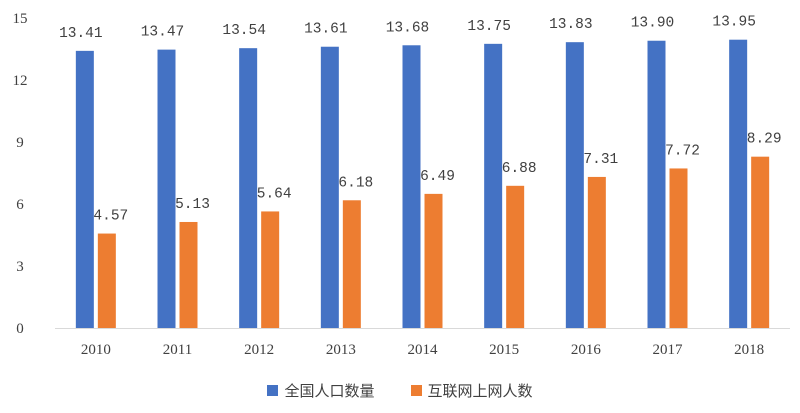  What do you see at coordinates (341, 350) in the screenshot?
I see `x-tick-label: 2013` at bounding box center [341, 350].